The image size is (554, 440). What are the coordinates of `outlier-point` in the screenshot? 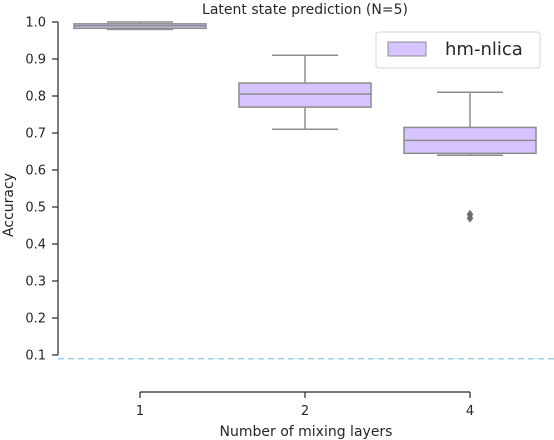 It's located at (470, 214).